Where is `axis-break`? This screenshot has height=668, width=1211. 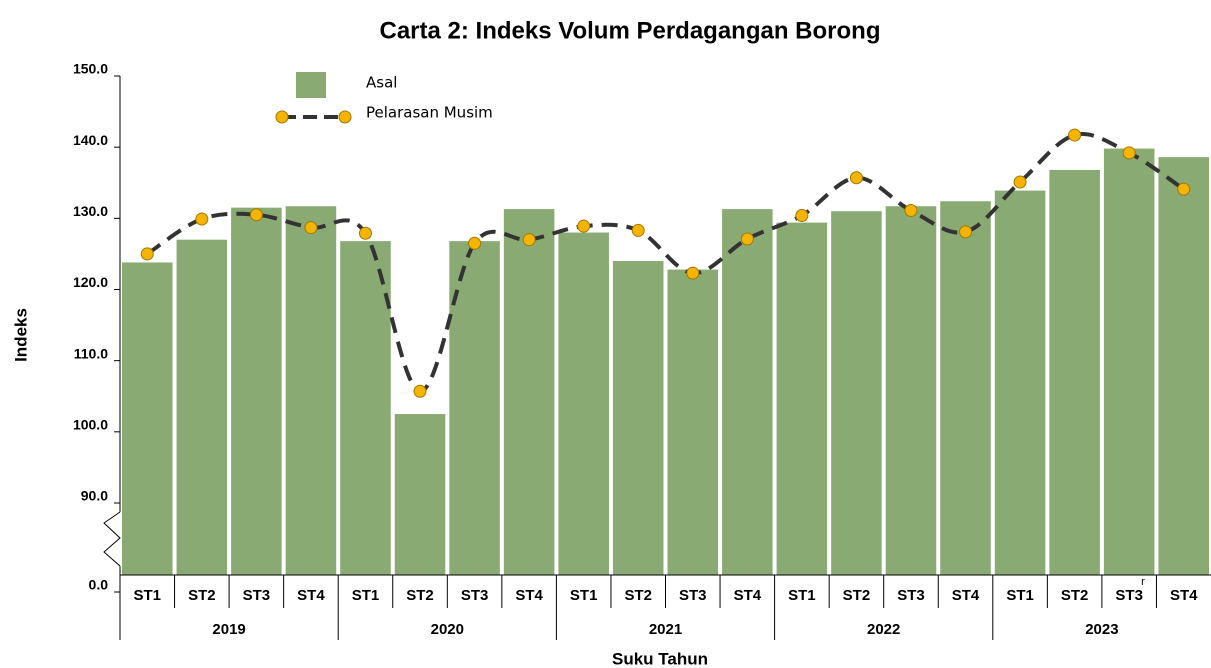
axis-break is located at coordinates (112, 539).